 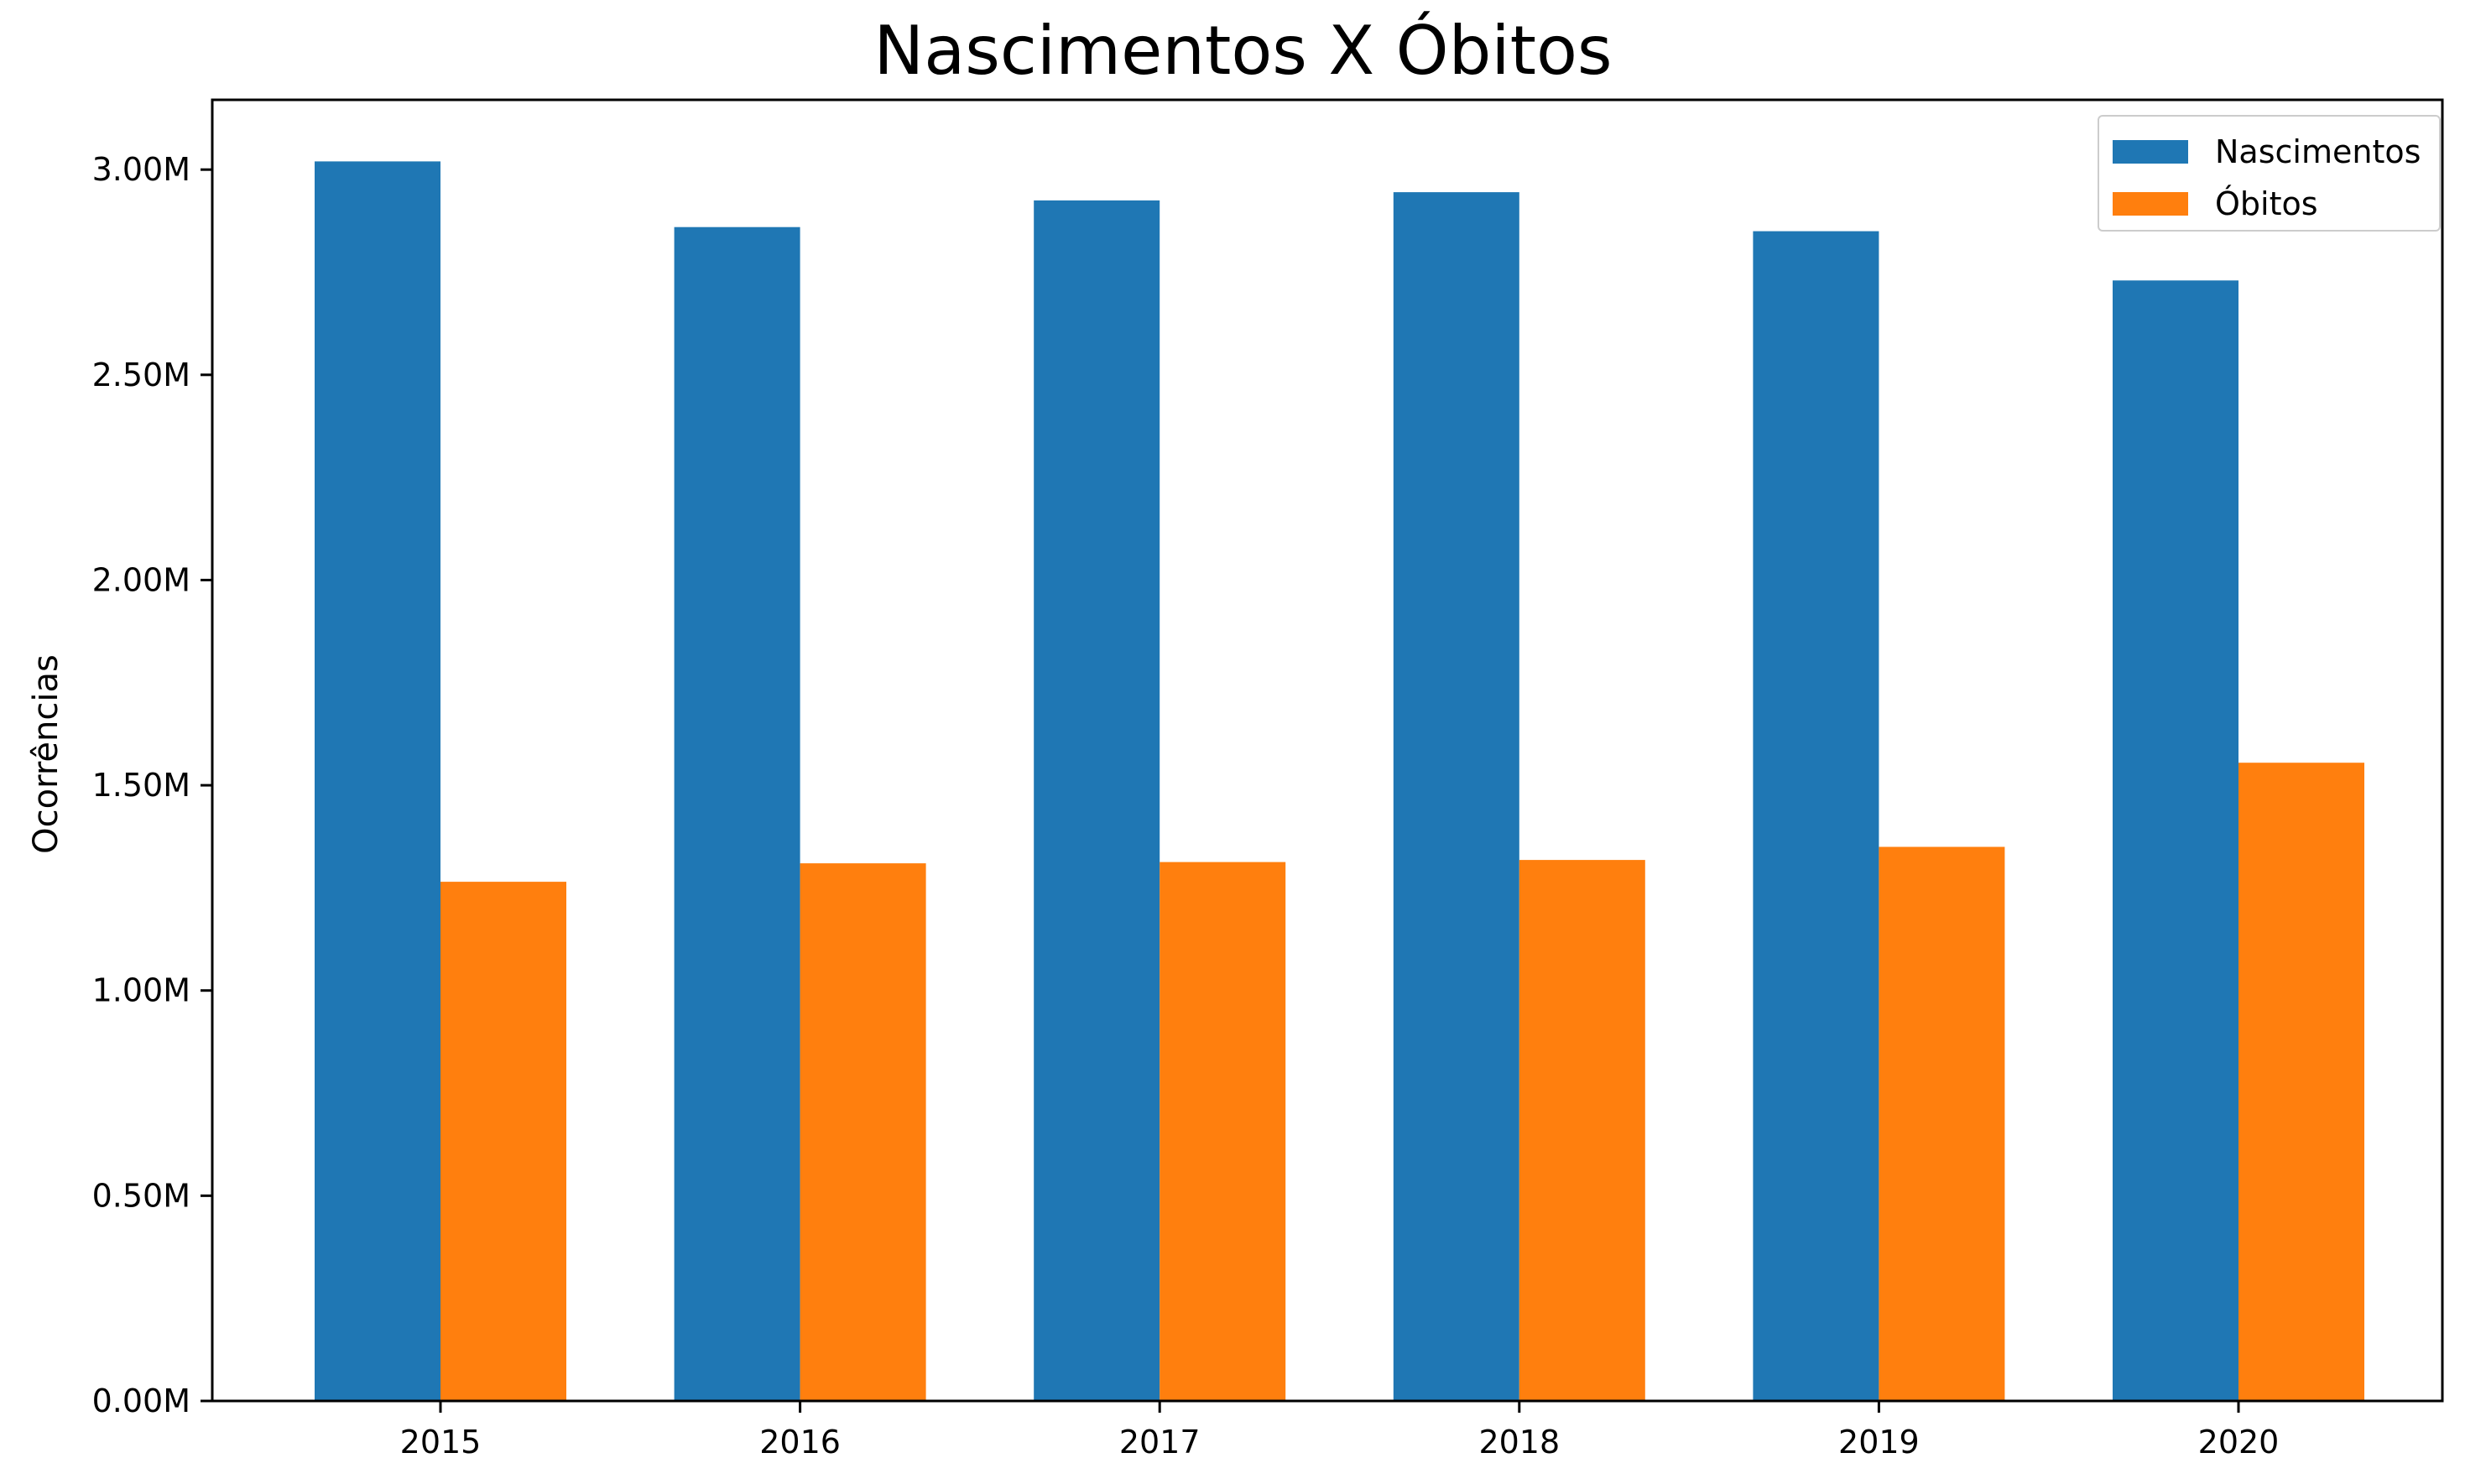 What do you see at coordinates (46, 754) in the screenshot?
I see `y-axis-label: Ocorrências` at bounding box center [46, 754].